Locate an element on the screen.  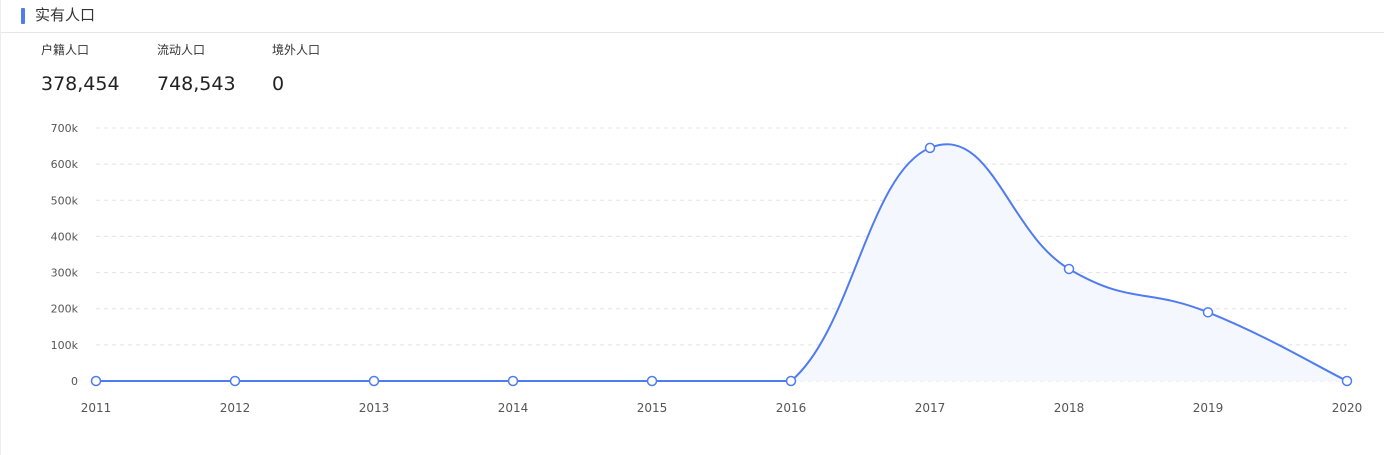
stat-registered-value: 378,454 is located at coordinates (80, 84).